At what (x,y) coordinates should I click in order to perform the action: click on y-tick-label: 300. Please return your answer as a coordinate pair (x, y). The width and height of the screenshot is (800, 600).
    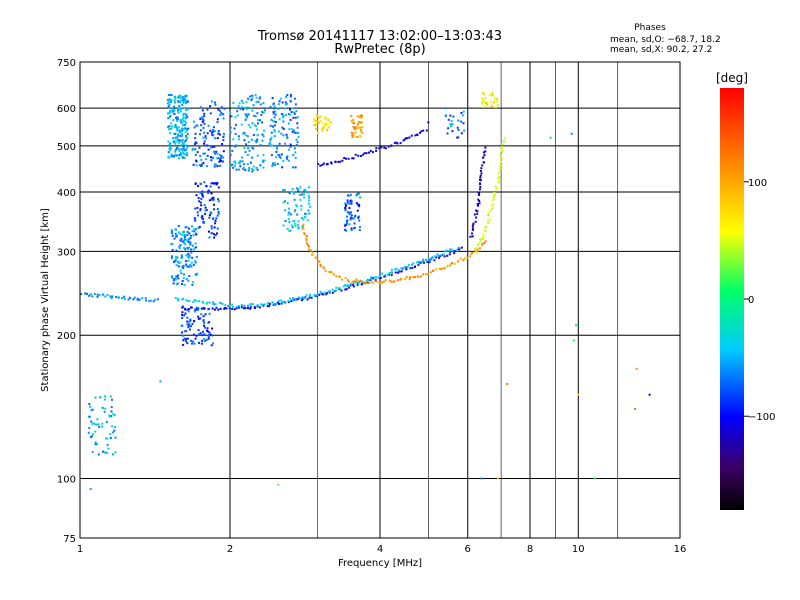
    Looking at the image, I should click on (66, 252).